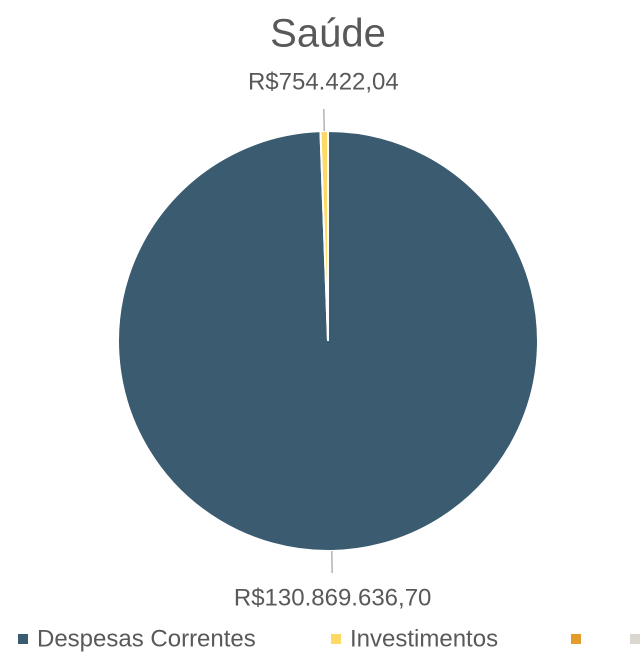  Describe the element at coordinates (333, 597) in the screenshot. I see `data-label: R$130.869.636,70` at that location.